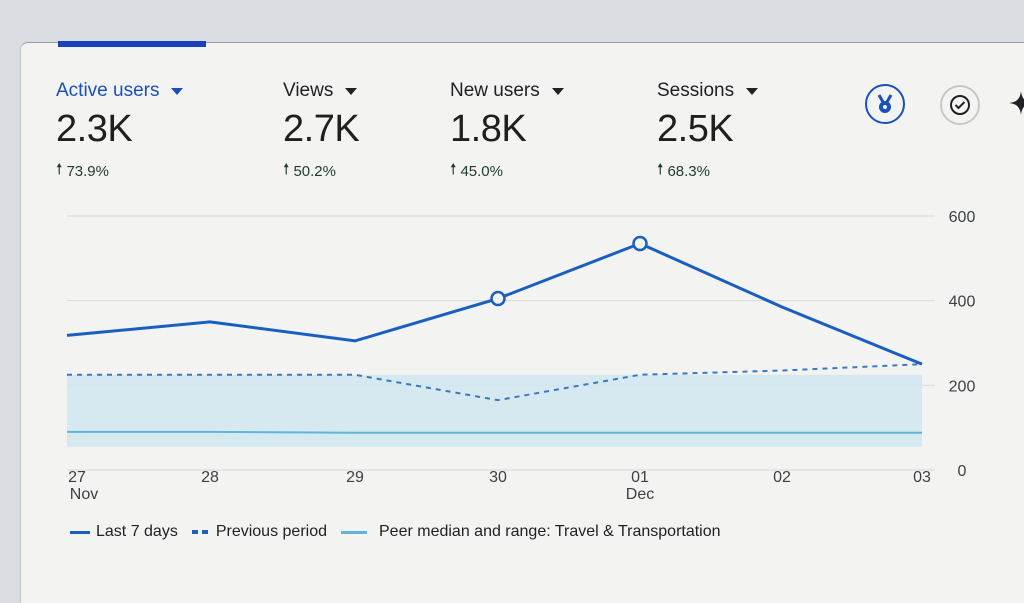 The height and width of the screenshot is (603, 1024). I want to click on sparkle-button, so click(1016, 105).